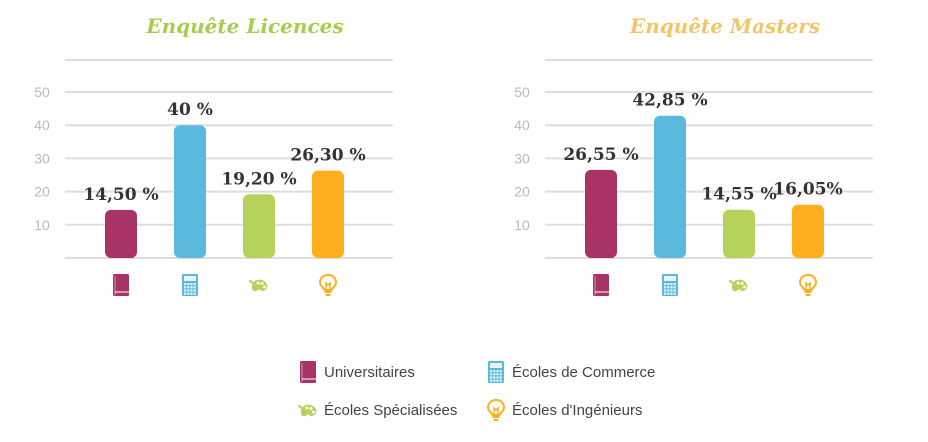 This screenshot has height=442, width=928. What do you see at coordinates (258, 179) in the screenshot?
I see `data-label: 19,20 %` at bounding box center [258, 179].